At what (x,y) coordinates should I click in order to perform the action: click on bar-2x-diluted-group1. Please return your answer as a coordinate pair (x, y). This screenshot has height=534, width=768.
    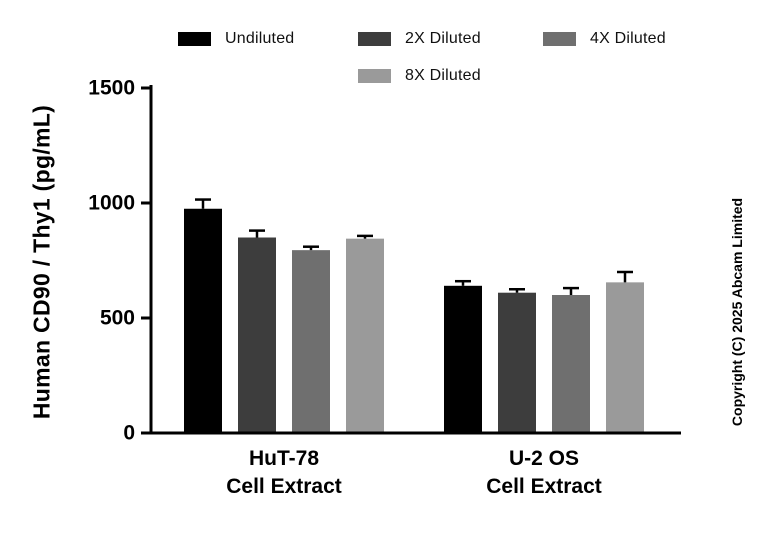
    Looking at the image, I should click on (257, 335).